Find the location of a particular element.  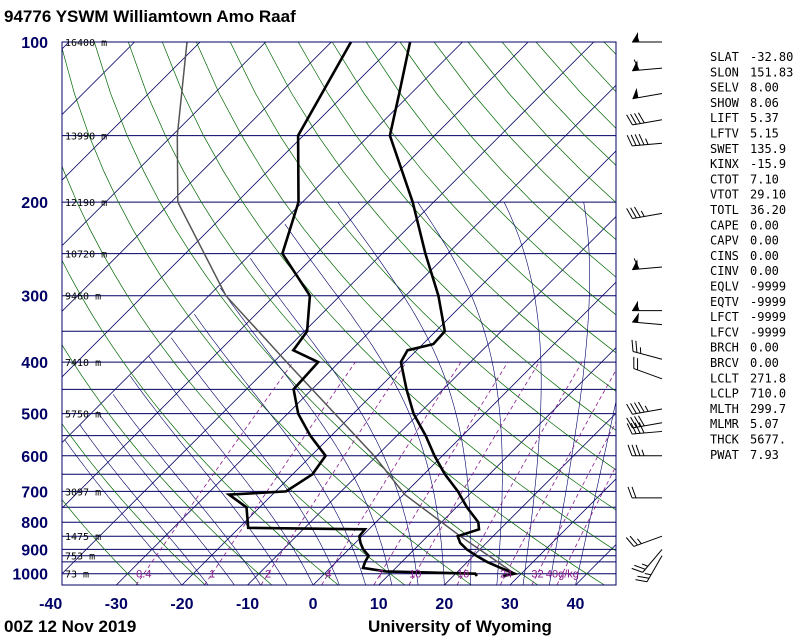

index-value: 5.07 is located at coordinates (764, 424).